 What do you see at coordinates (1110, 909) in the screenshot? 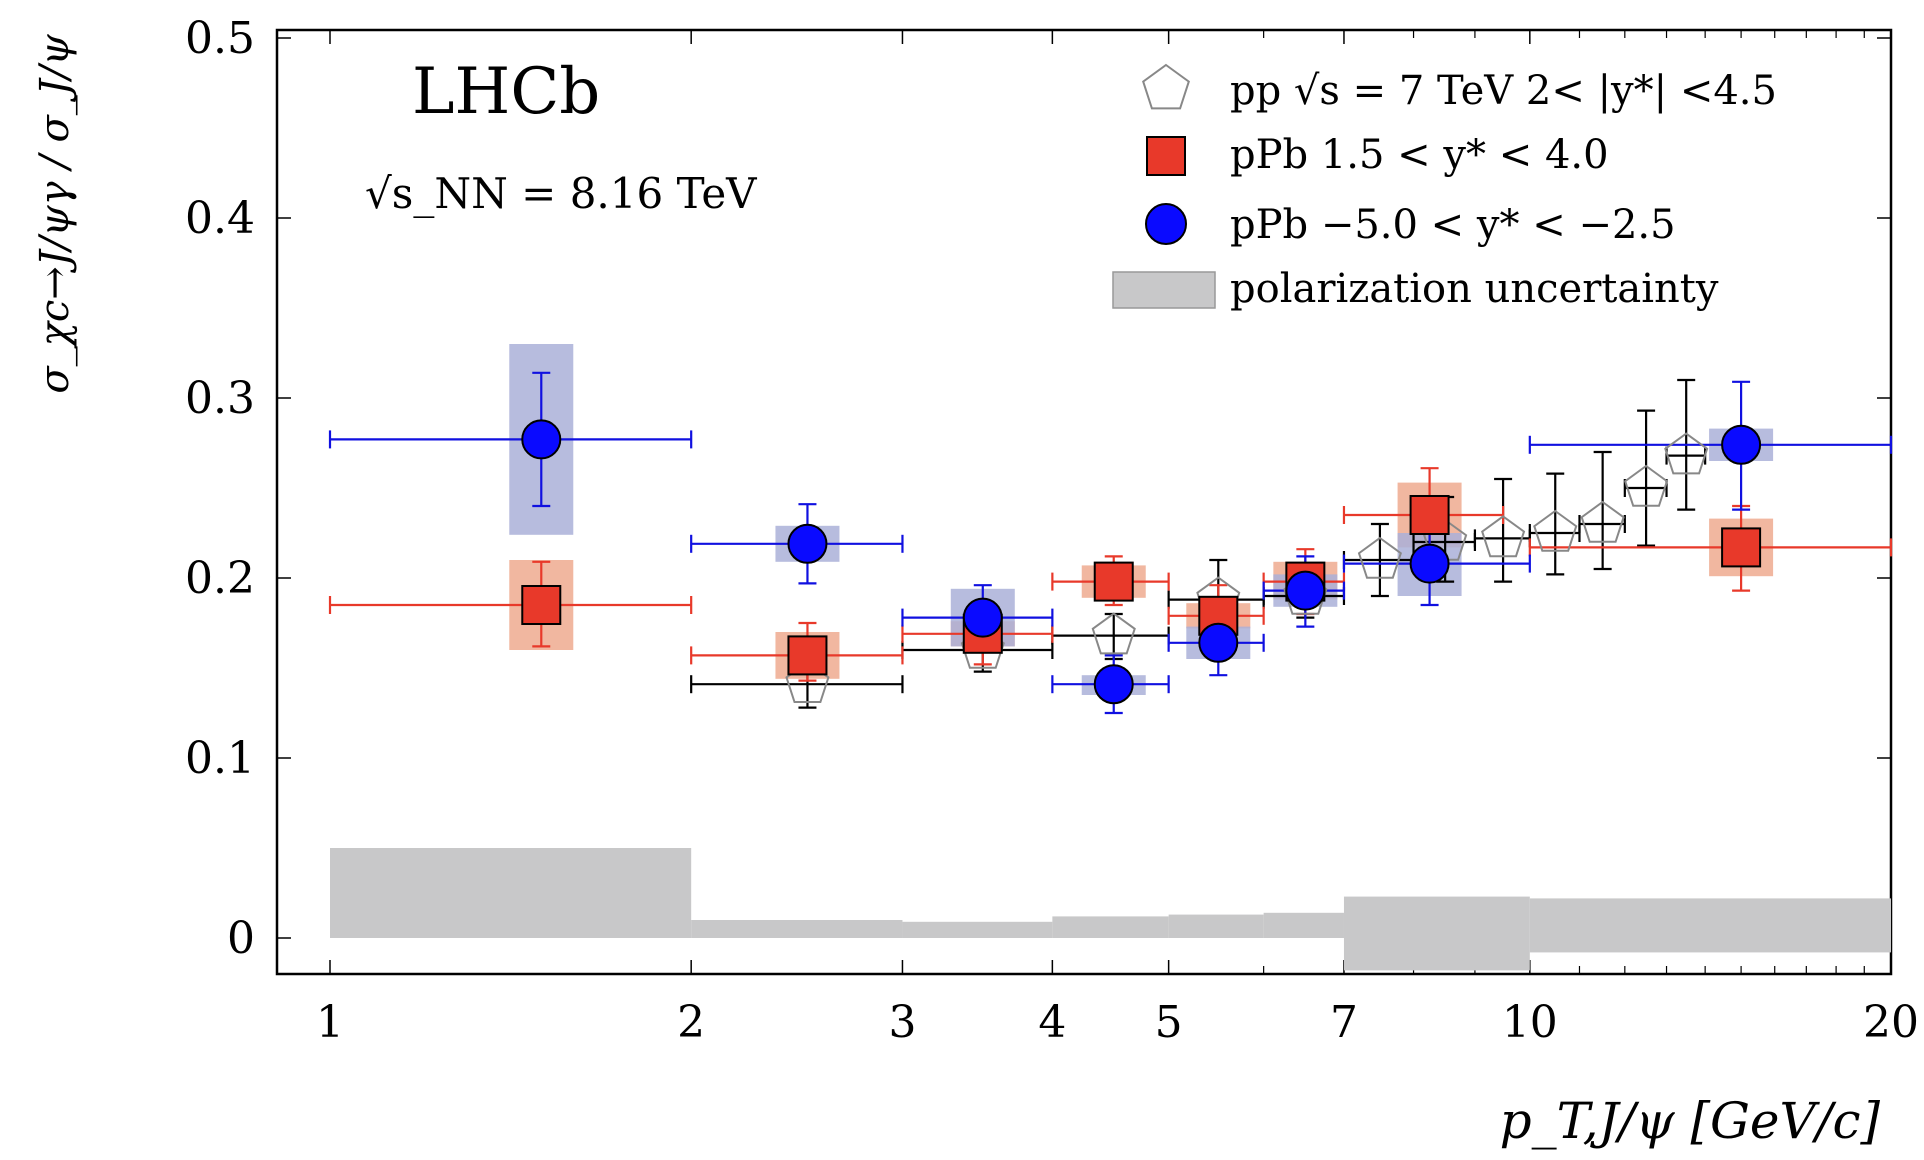
I see `polarization-band` at bounding box center [1110, 909].